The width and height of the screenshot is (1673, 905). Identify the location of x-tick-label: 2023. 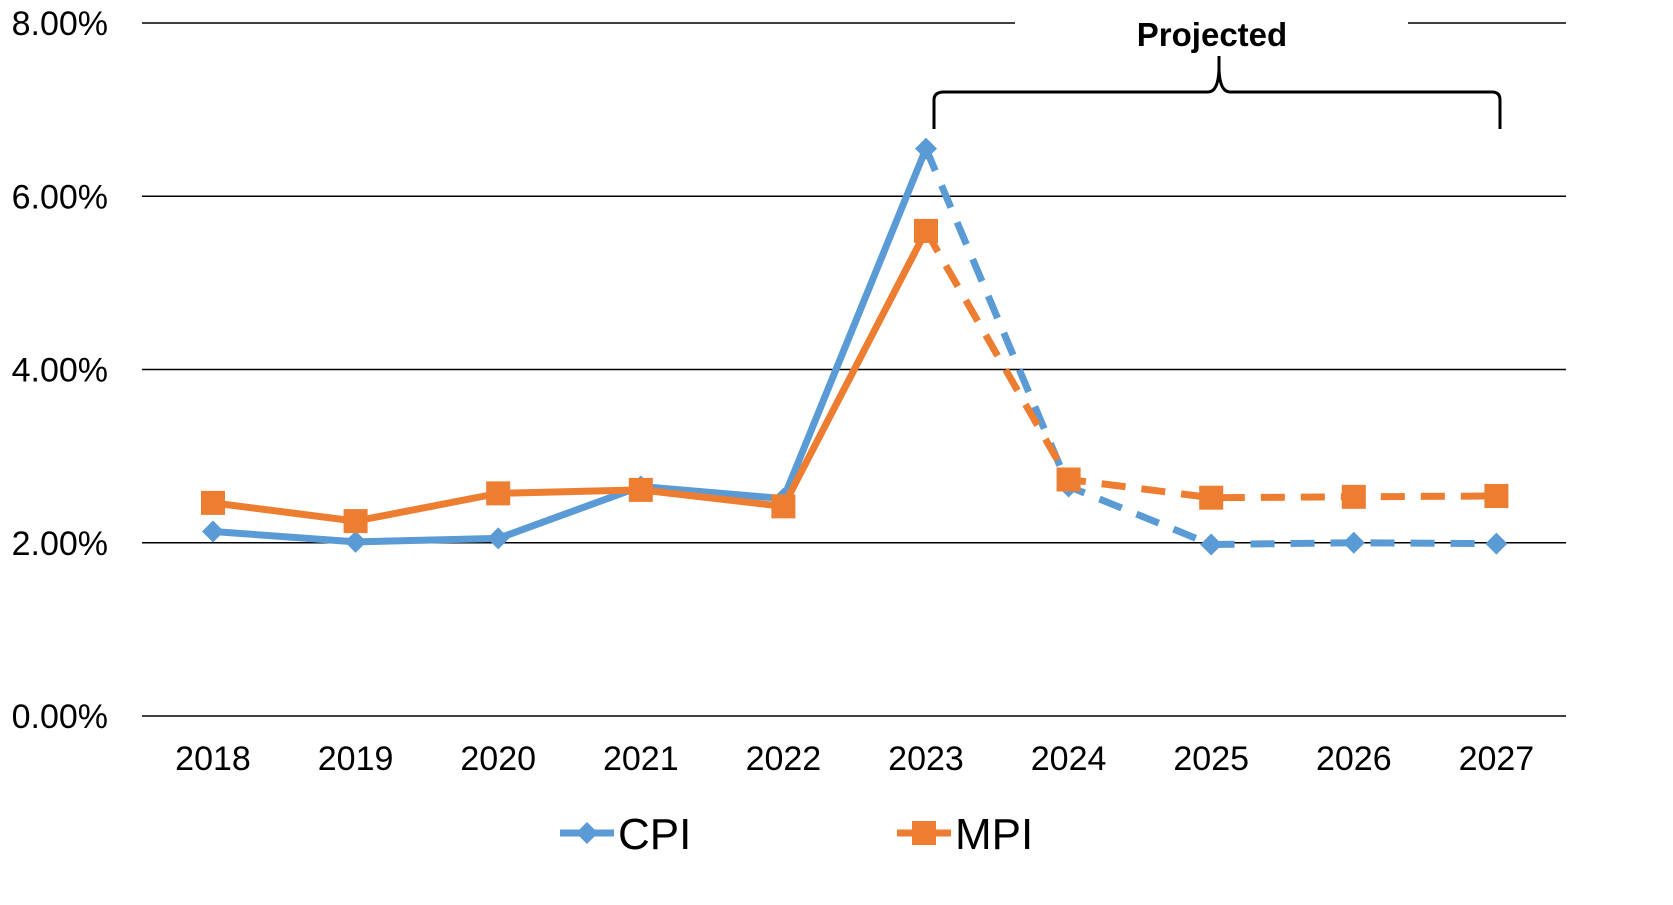
(926, 759).